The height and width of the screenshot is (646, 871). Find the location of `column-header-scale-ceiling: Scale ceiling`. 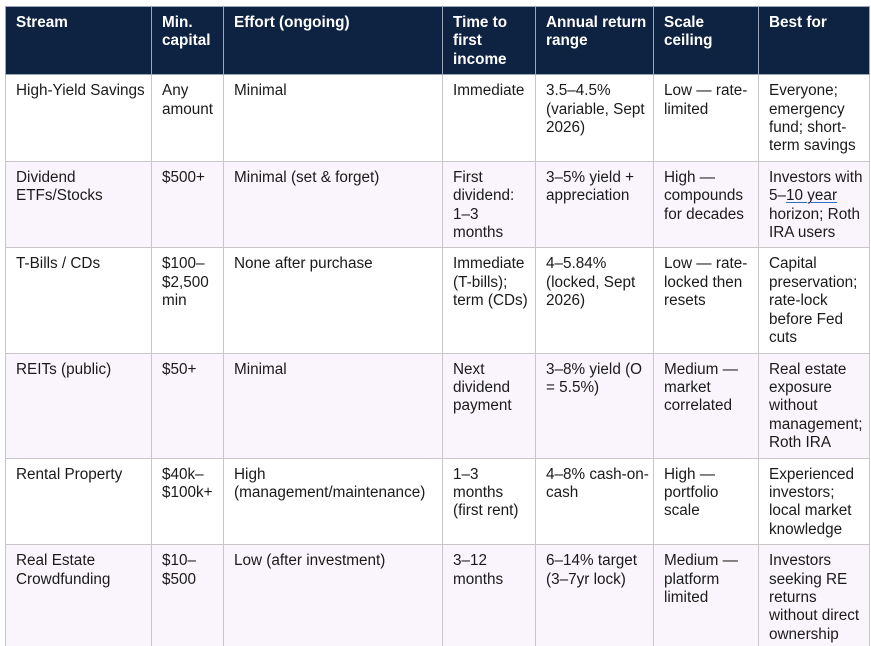

column-header-scale-ceiling: Scale ceiling is located at coordinates (706, 40).